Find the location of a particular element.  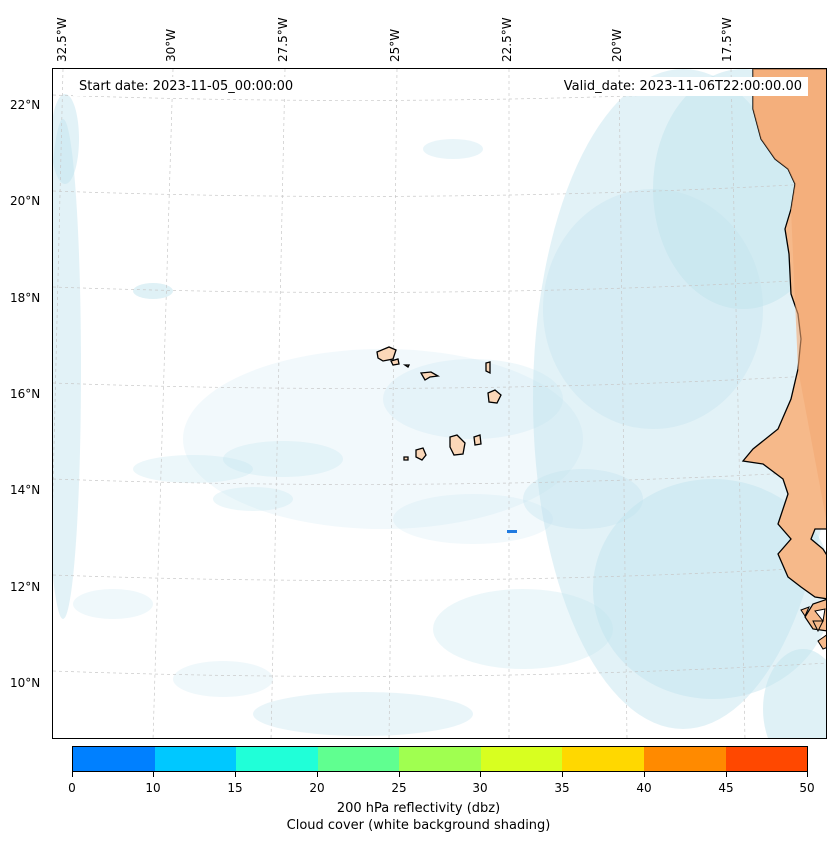

start-date-label: Start date: 2023-11-05_00:00:00 is located at coordinates (186, 86).